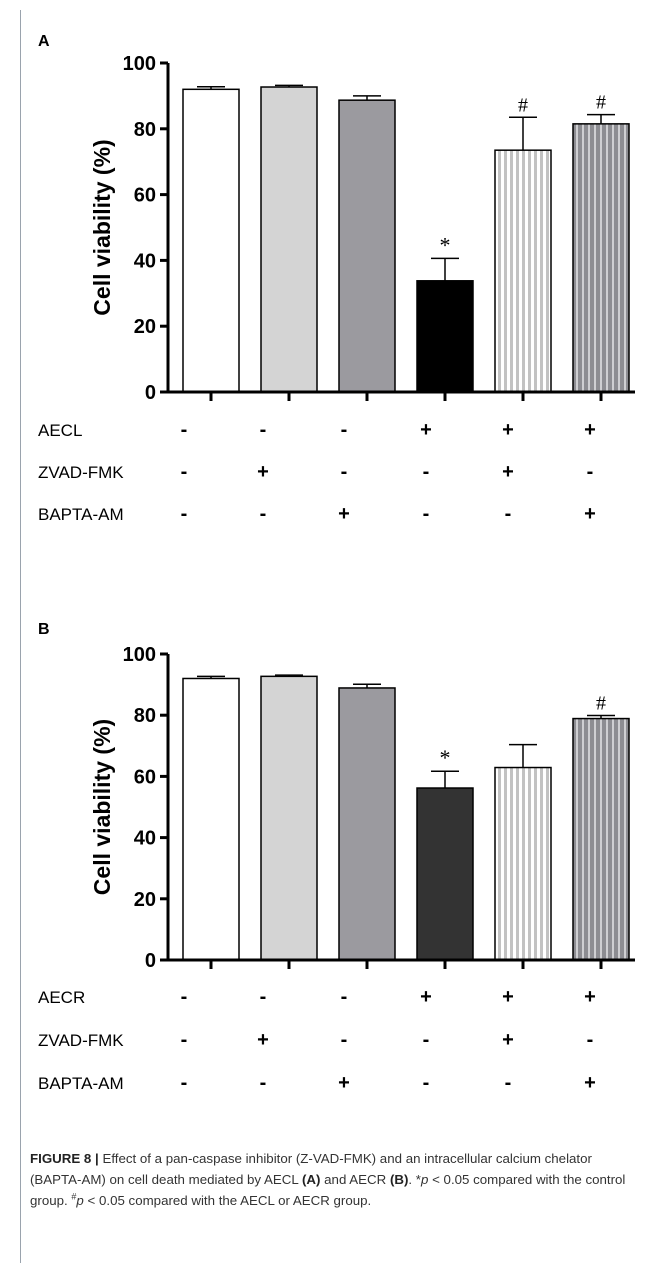 This screenshot has width=652, height=1263. Describe the element at coordinates (102, 807) in the screenshot. I see `panel-b-y-axis-title: Cell viability (%)` at that location.